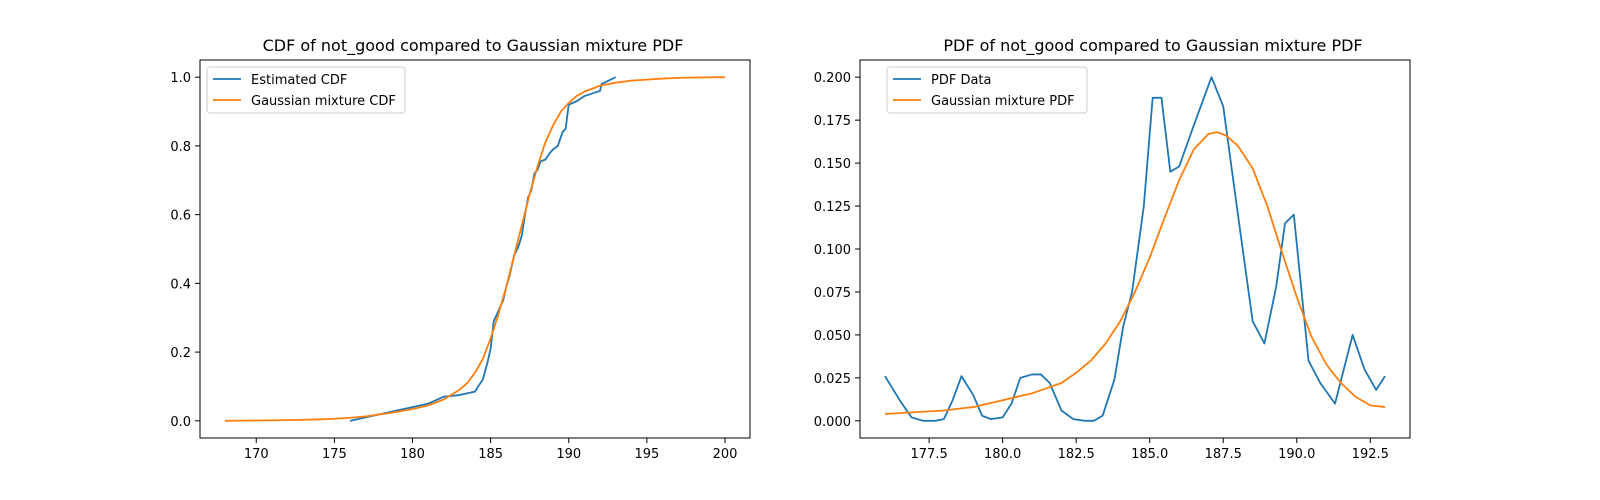 This screenshot has height=500, width=1600. I want to click on cdf-x-tick-label: 200, so click(725, 454).